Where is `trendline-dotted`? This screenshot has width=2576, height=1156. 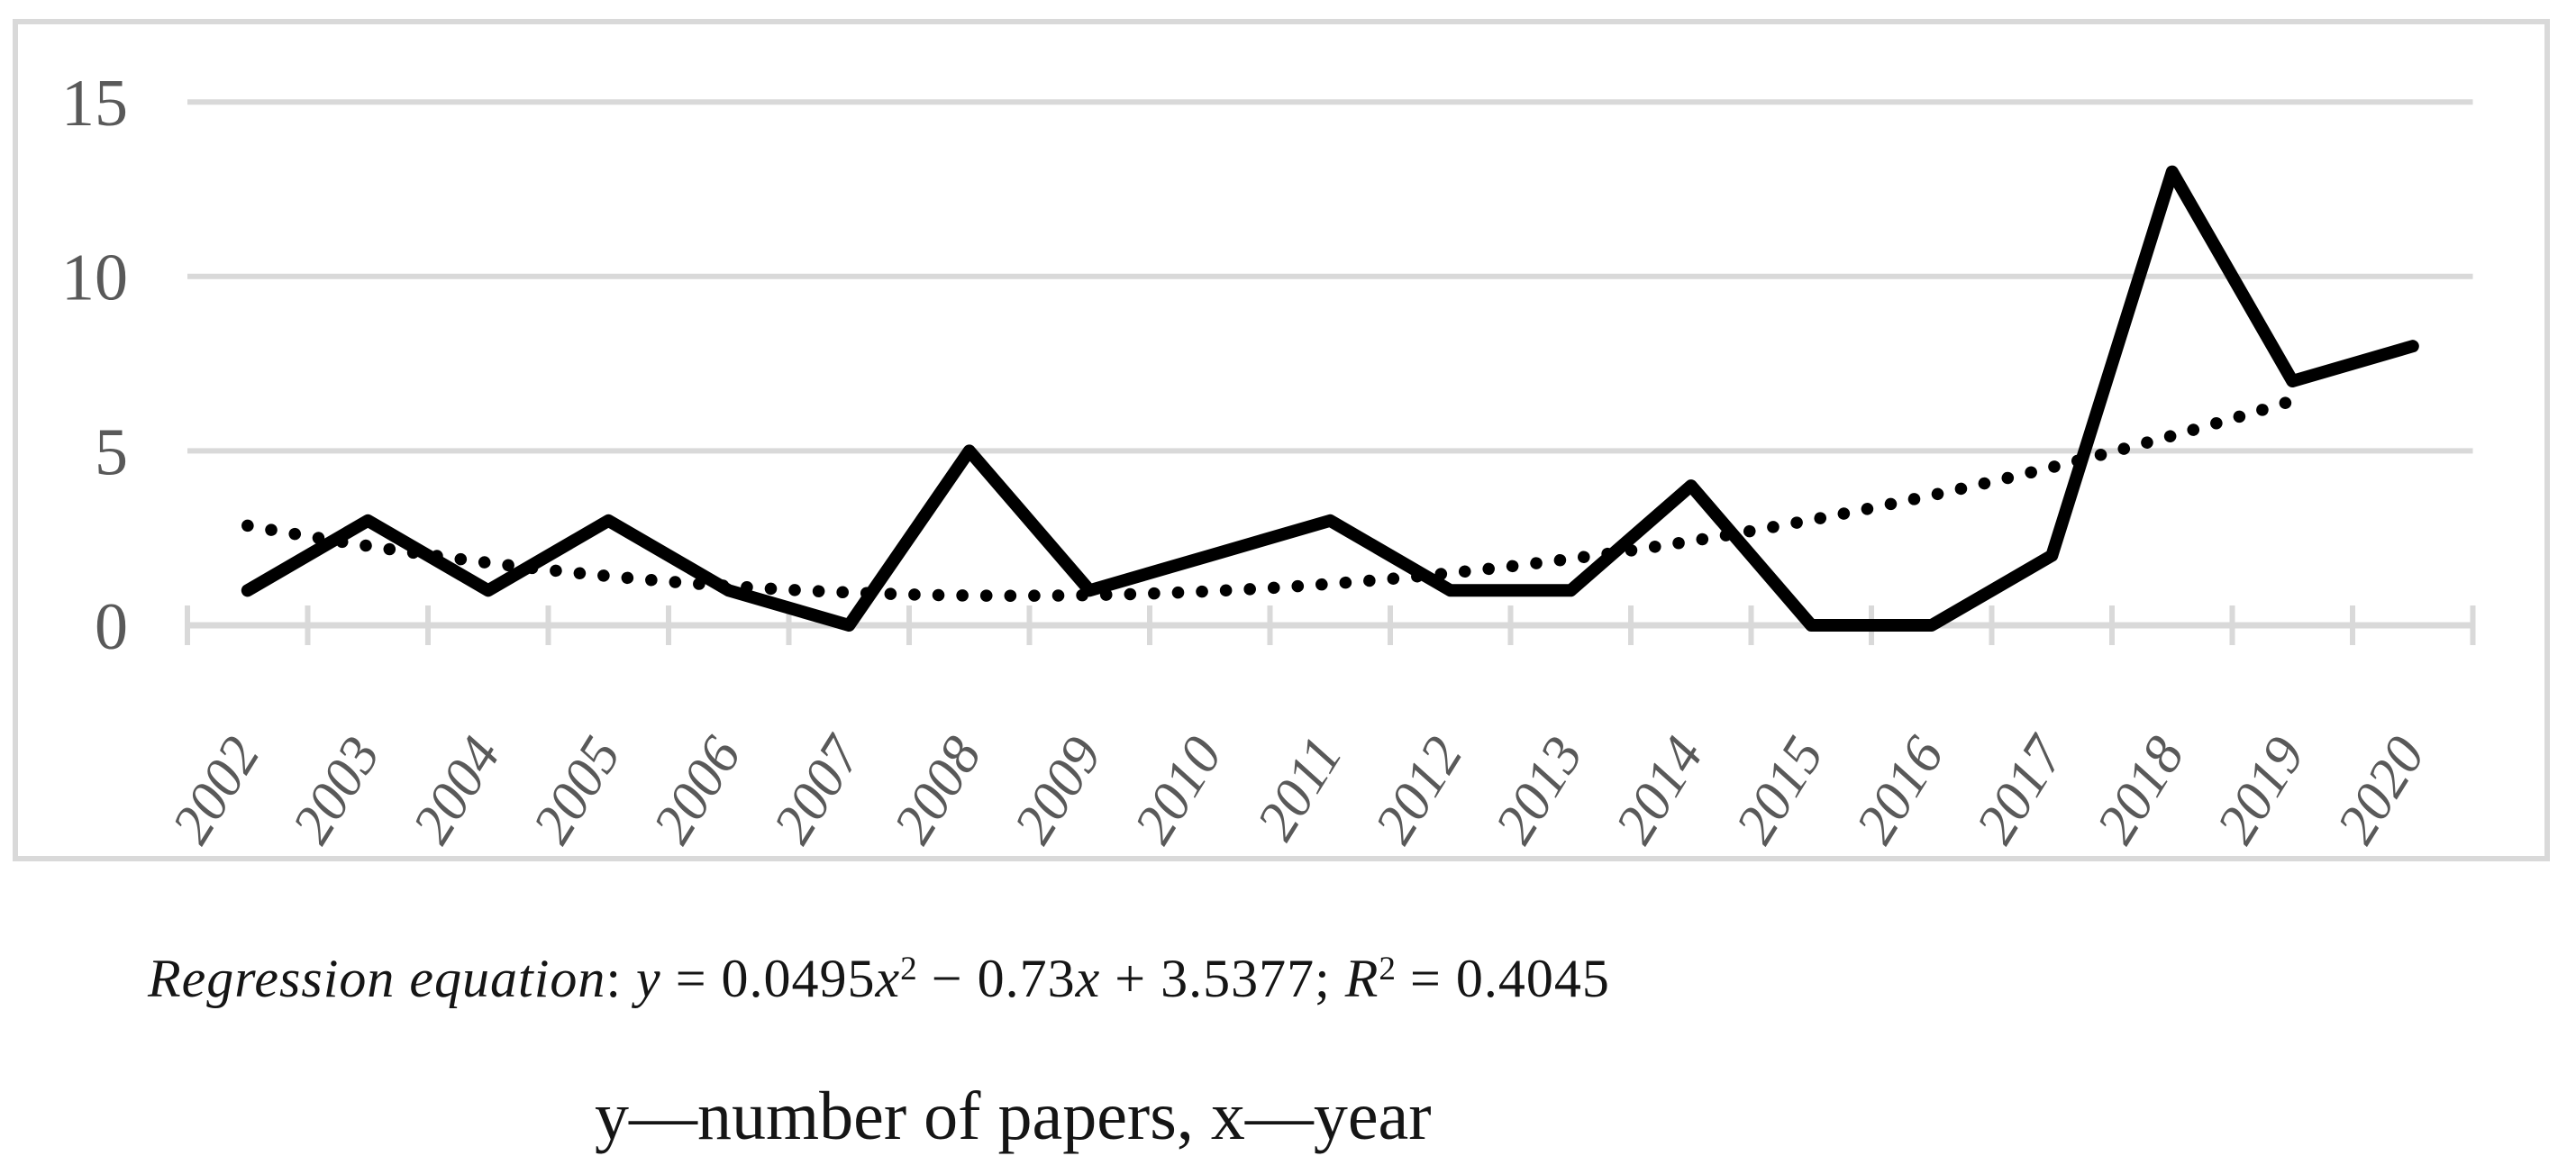
trendline-dotted is located at coordinates (1270, 498).